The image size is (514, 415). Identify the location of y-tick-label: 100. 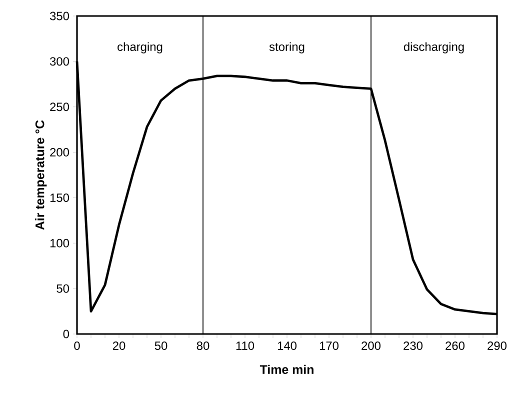
(60, 243).